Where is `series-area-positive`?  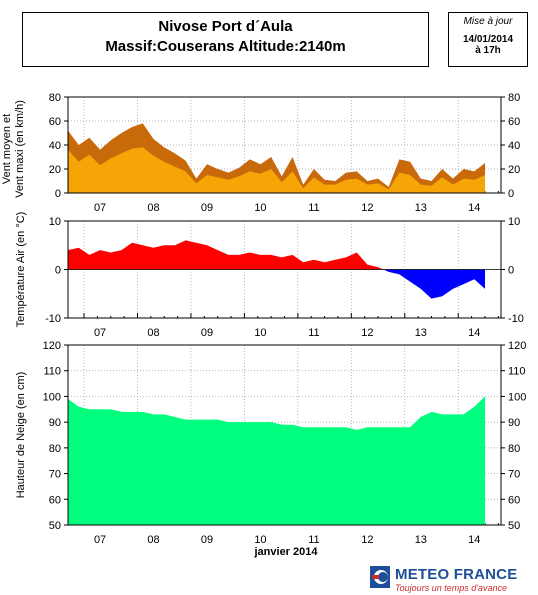
series-area-positive is located at coordinates (276, 255).